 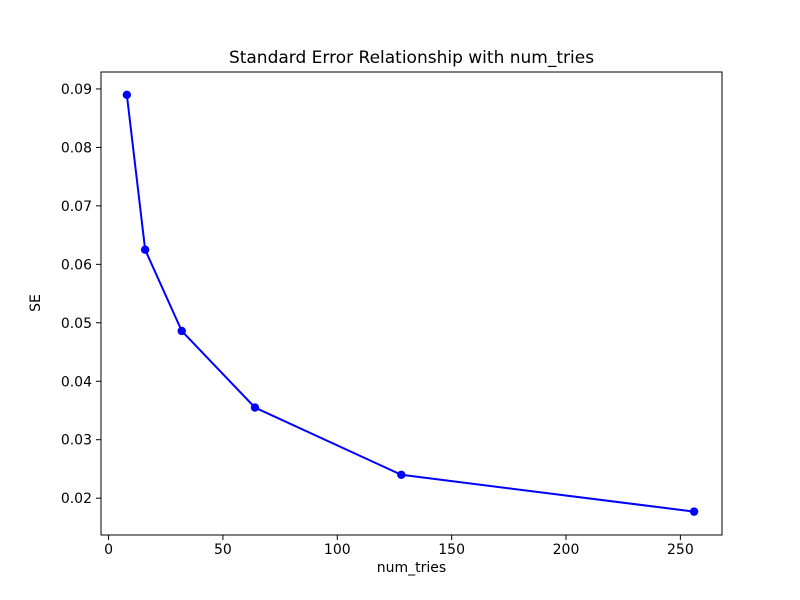 What do you see at coordinates (411, 568) in the screenshot?
I see `x-axis-label: num_tries` at bounding box center [411, 568].